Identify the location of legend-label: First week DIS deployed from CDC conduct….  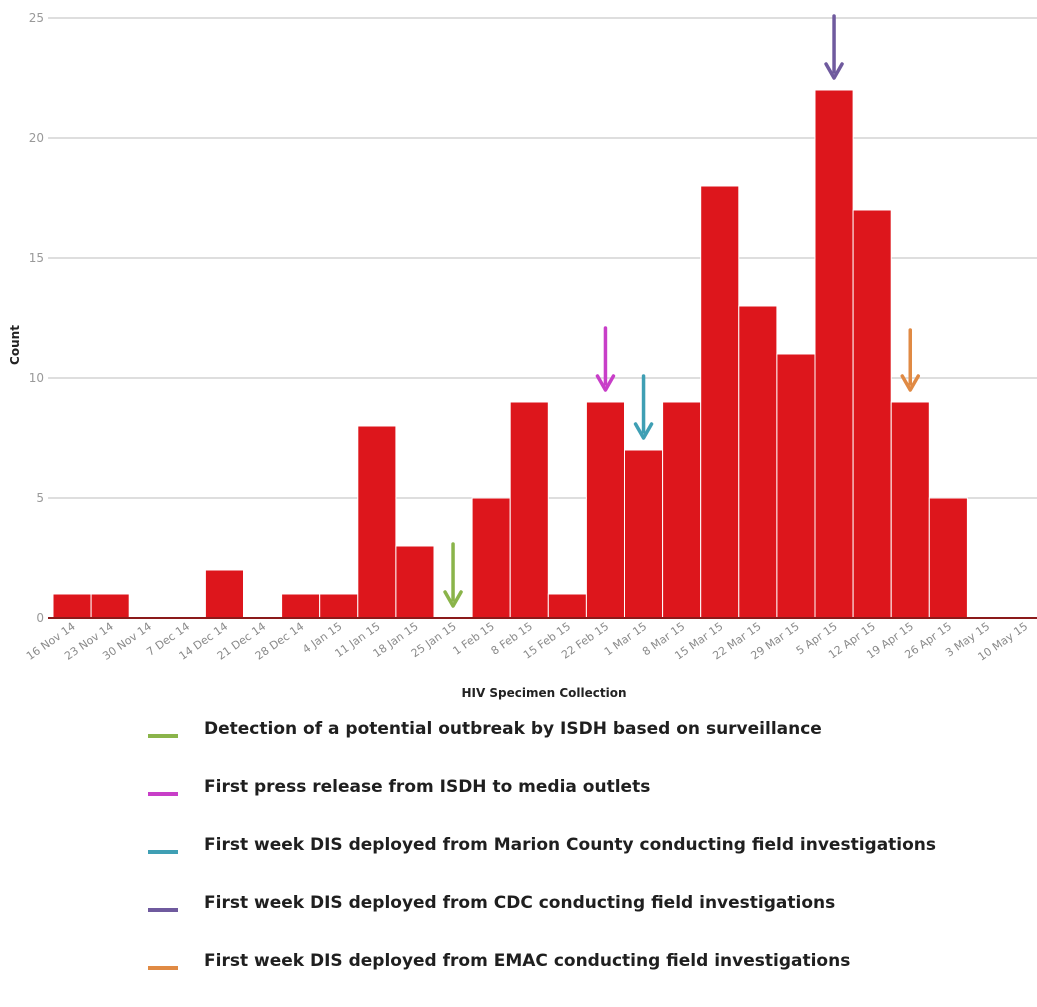
(520, 903).